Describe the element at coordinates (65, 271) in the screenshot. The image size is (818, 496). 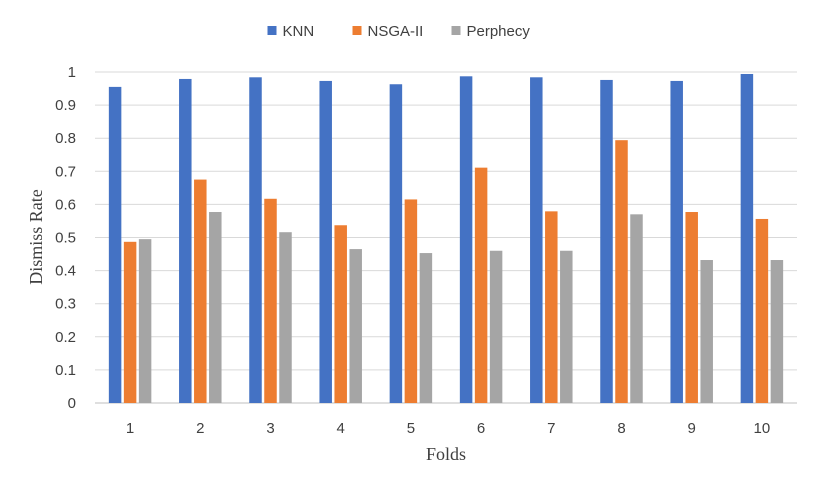
I see `y-tick-label: 0.4` at that location.